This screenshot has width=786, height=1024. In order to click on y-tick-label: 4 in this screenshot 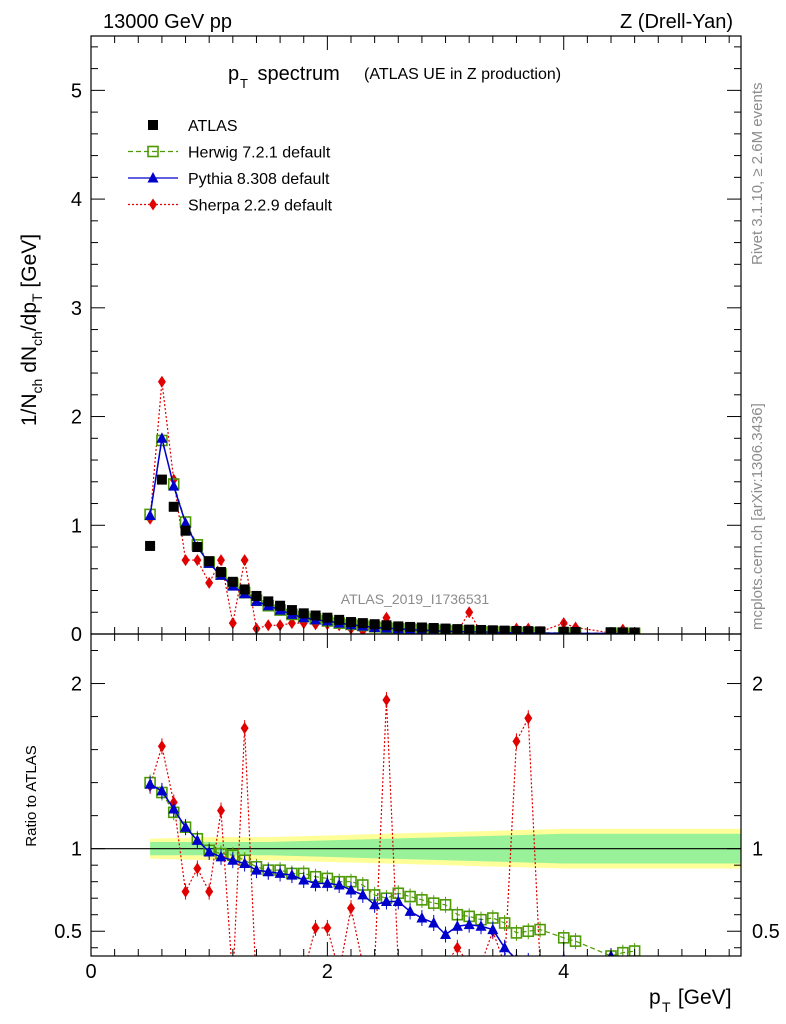, I will do `click(76, 200)`.